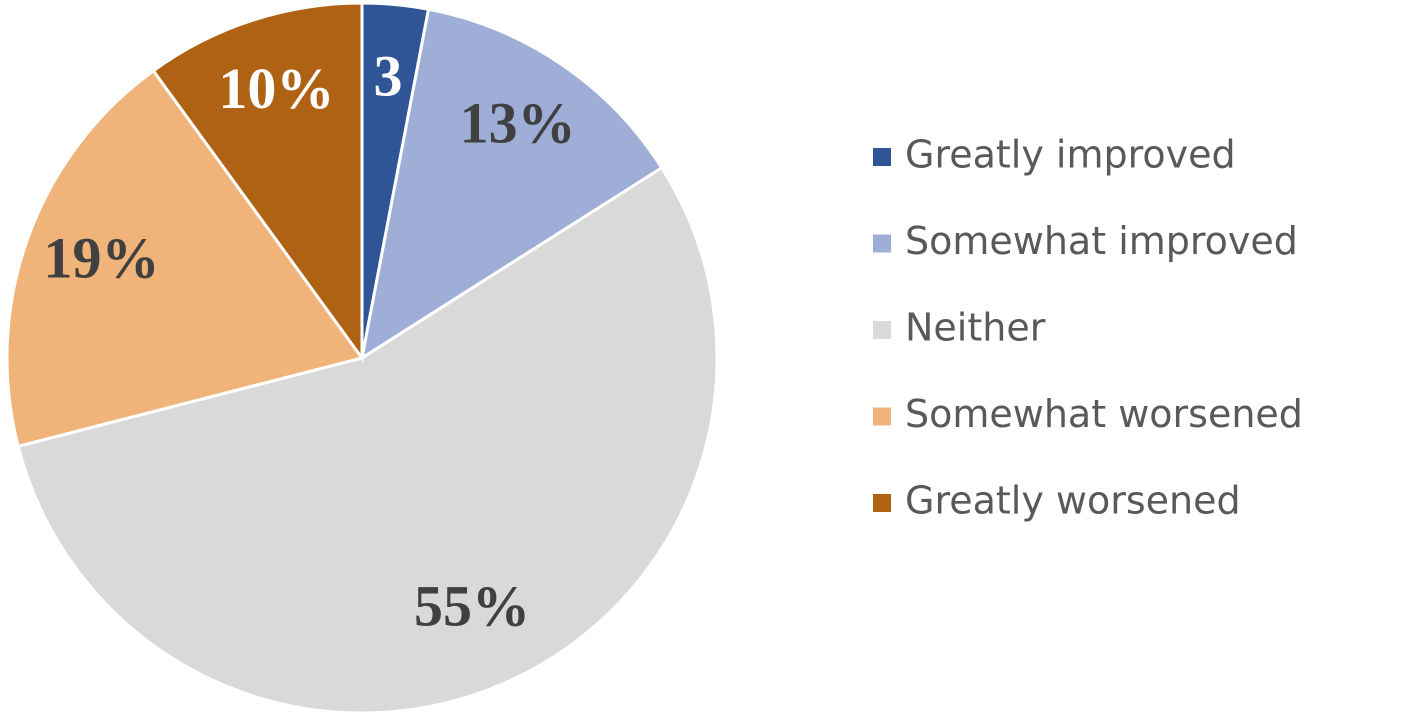  Describe the element at coordinates (388, 76) in the screenshot. I see `data-label: 3` at that location.